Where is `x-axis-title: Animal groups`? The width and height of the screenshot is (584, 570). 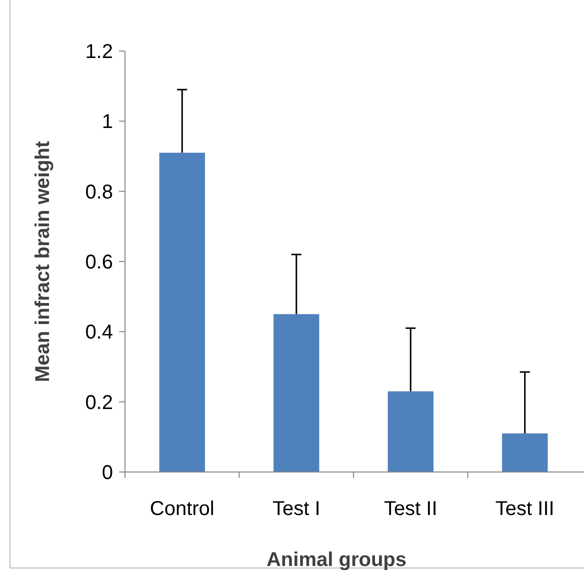
x-axis-title: Animal groups is located at coordinates (336, 559).